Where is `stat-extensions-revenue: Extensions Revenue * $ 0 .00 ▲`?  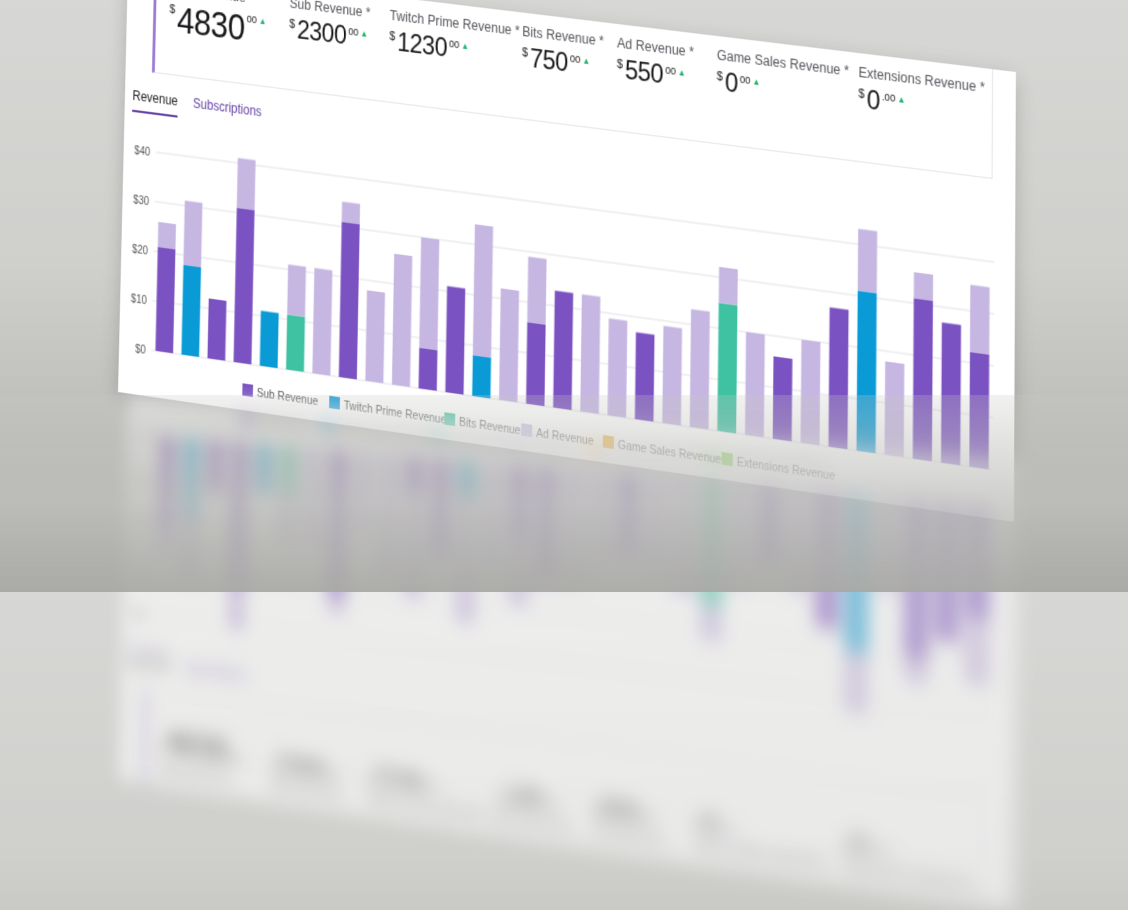
stat-extensions-revenue: Extensions Revenue * $ 0 .00 ▲ is located at coordinates (921, 97).